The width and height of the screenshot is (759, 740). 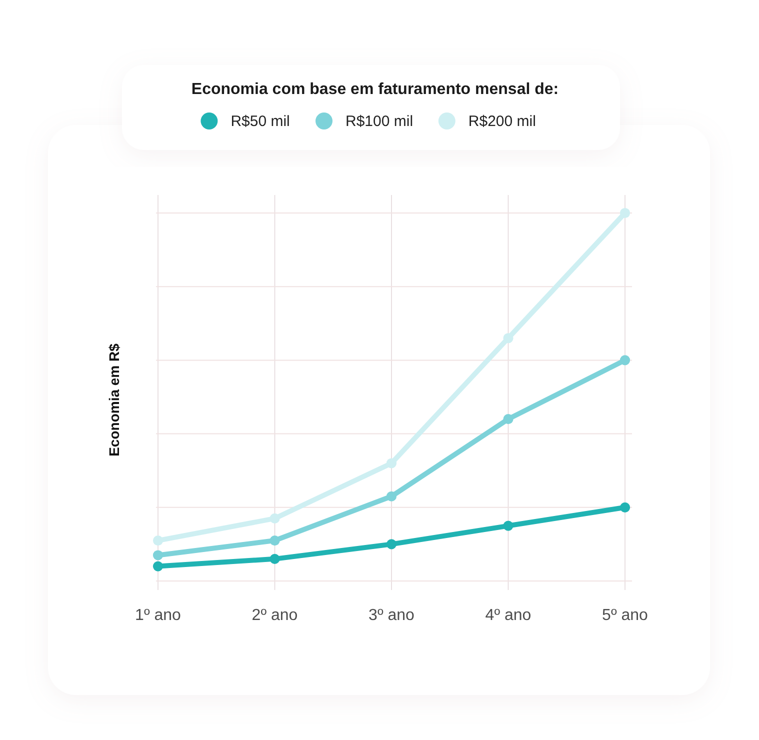 I want to click on legend-label: R$100 mil, so click(x=380, y=121).